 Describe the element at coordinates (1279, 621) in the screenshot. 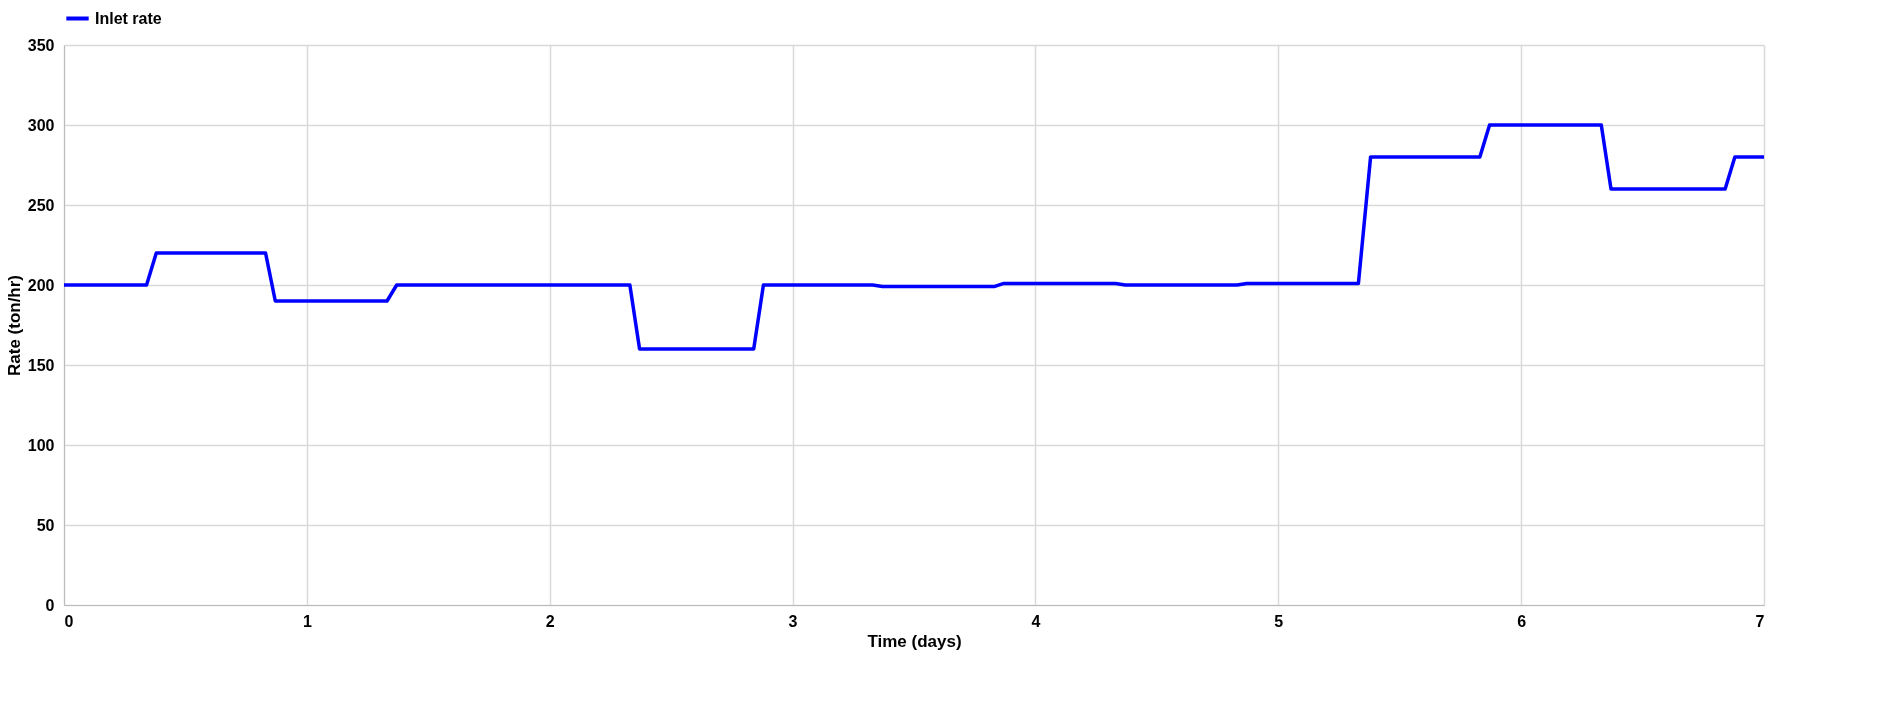

I see `x-tick-label: 5` at that location.